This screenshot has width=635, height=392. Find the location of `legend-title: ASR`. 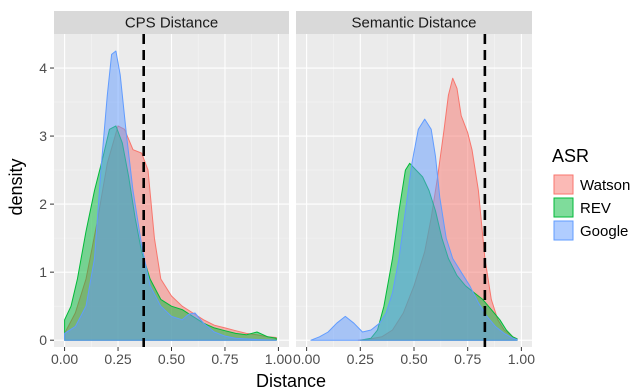

legend-title: ASR is located at coordinates (570, 156).